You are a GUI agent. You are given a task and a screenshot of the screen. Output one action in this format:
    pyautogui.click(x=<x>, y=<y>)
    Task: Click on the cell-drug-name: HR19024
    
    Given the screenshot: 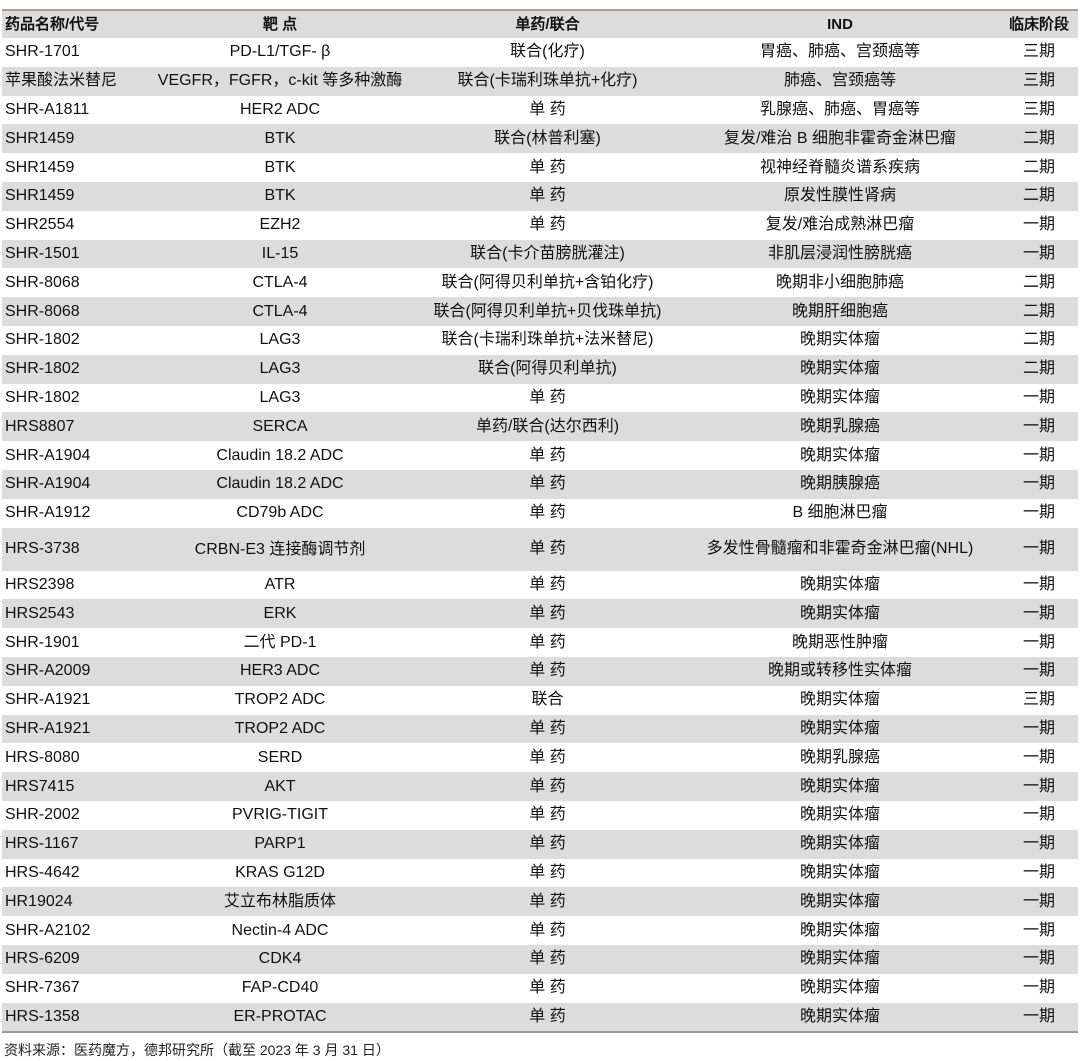 What is the action you would take?
    pyautogui.click(x=73, y=902)
    